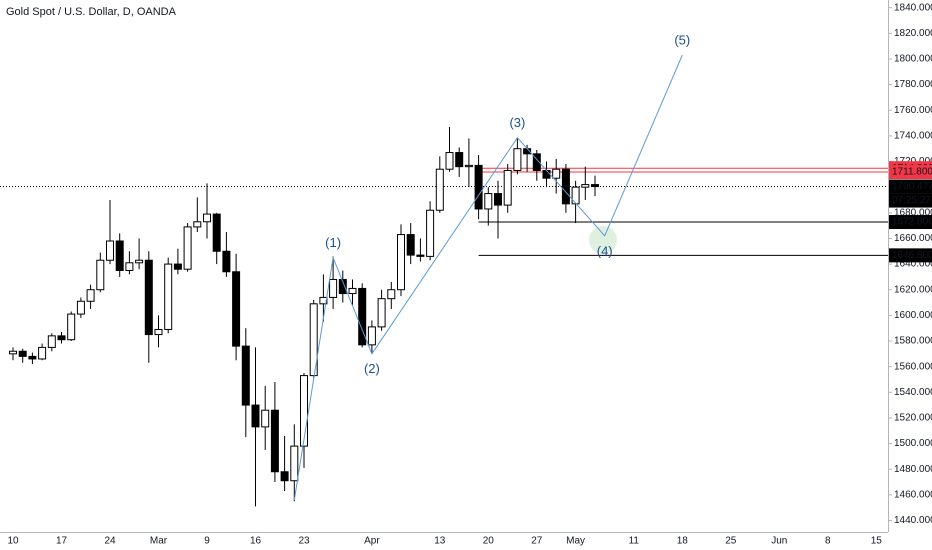 This screenshot has height=550, width=932. What do you see at coordinates (13, 541) in the screenshot?
I see `x-tick-label: 10` at bounding box center [13, 541].